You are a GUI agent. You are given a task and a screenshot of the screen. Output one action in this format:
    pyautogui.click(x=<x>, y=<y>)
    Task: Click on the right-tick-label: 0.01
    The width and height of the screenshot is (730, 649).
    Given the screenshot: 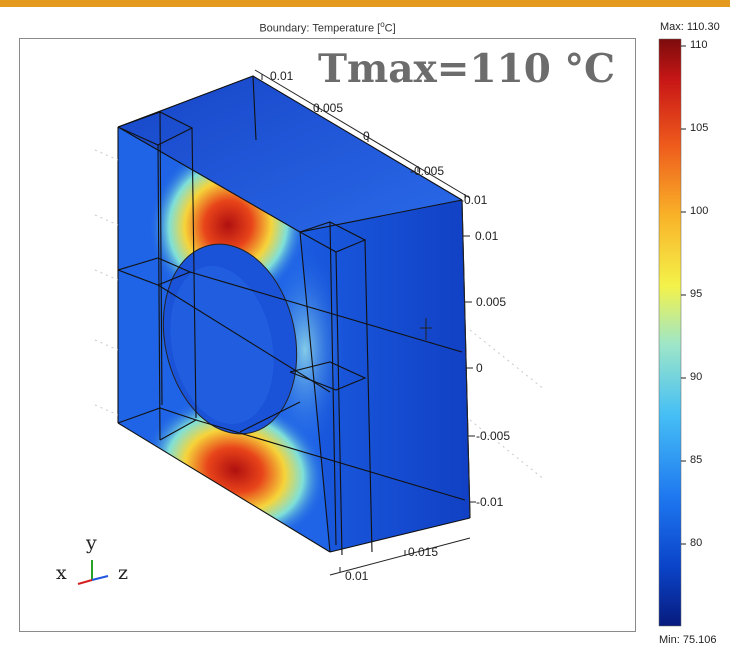 What is the action you would take?
    pyautogui.click(x=487, y=236)
    